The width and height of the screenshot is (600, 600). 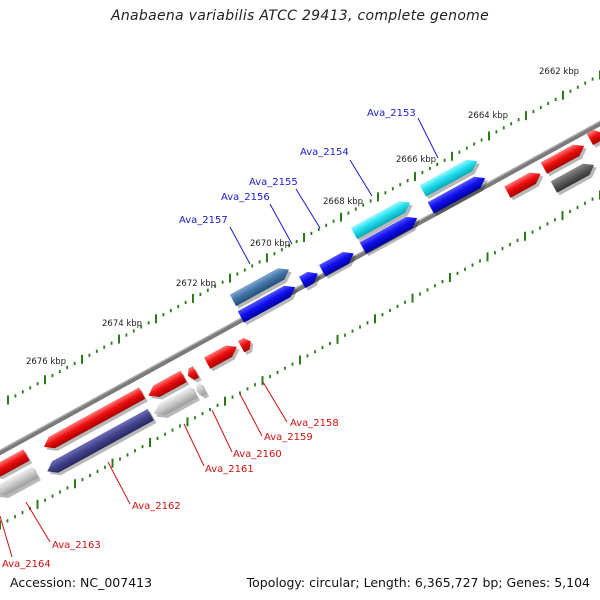 I want to click on scale-label: 2662 kbp, so click(x=559, y=72).